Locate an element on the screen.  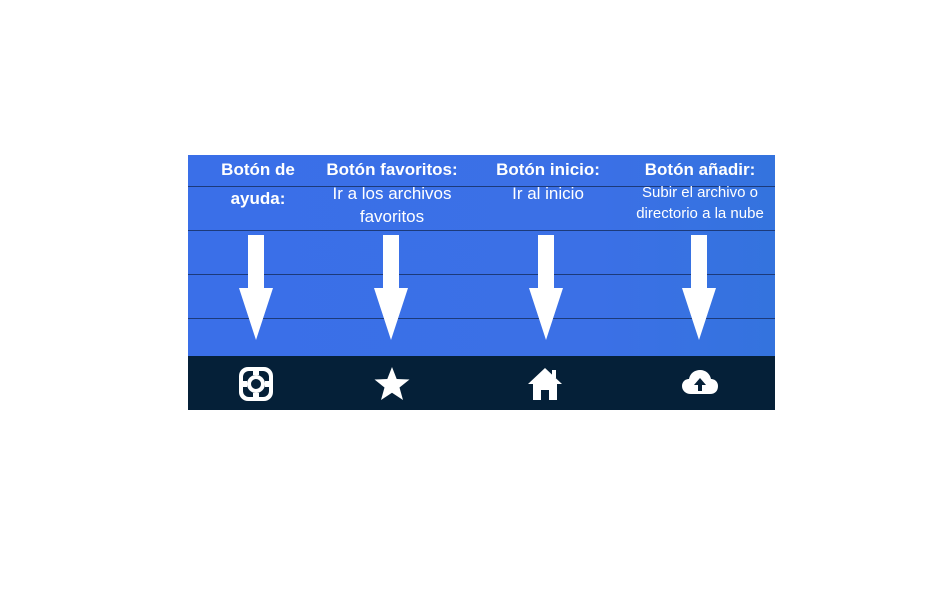
favorites-button is located at coordinates (392, 384).